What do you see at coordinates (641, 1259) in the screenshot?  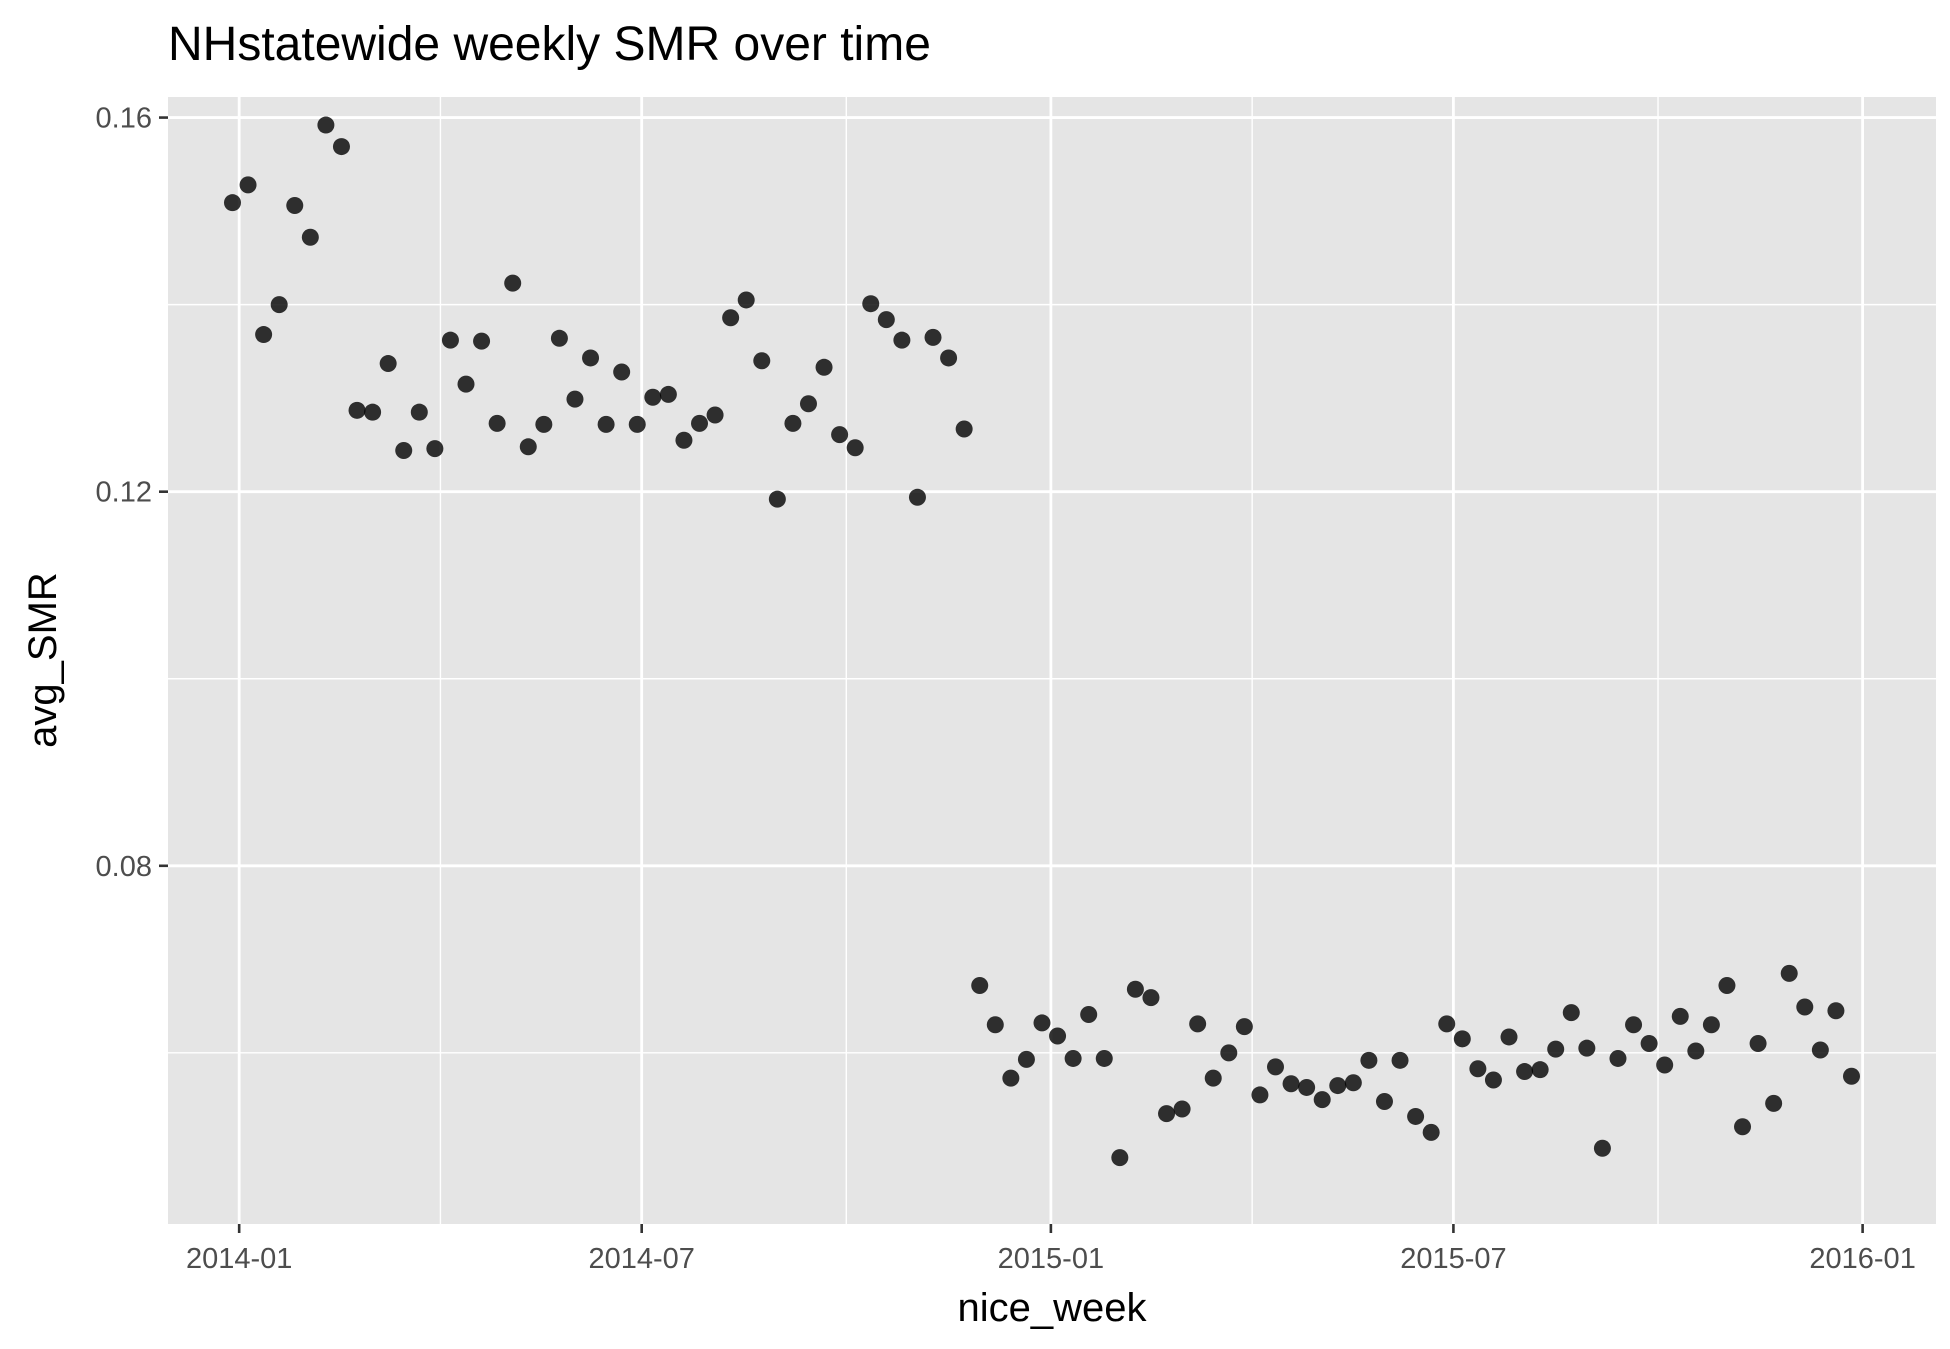 I see `x-tick-label: 2014-07` at bounding box center [641, 1259].